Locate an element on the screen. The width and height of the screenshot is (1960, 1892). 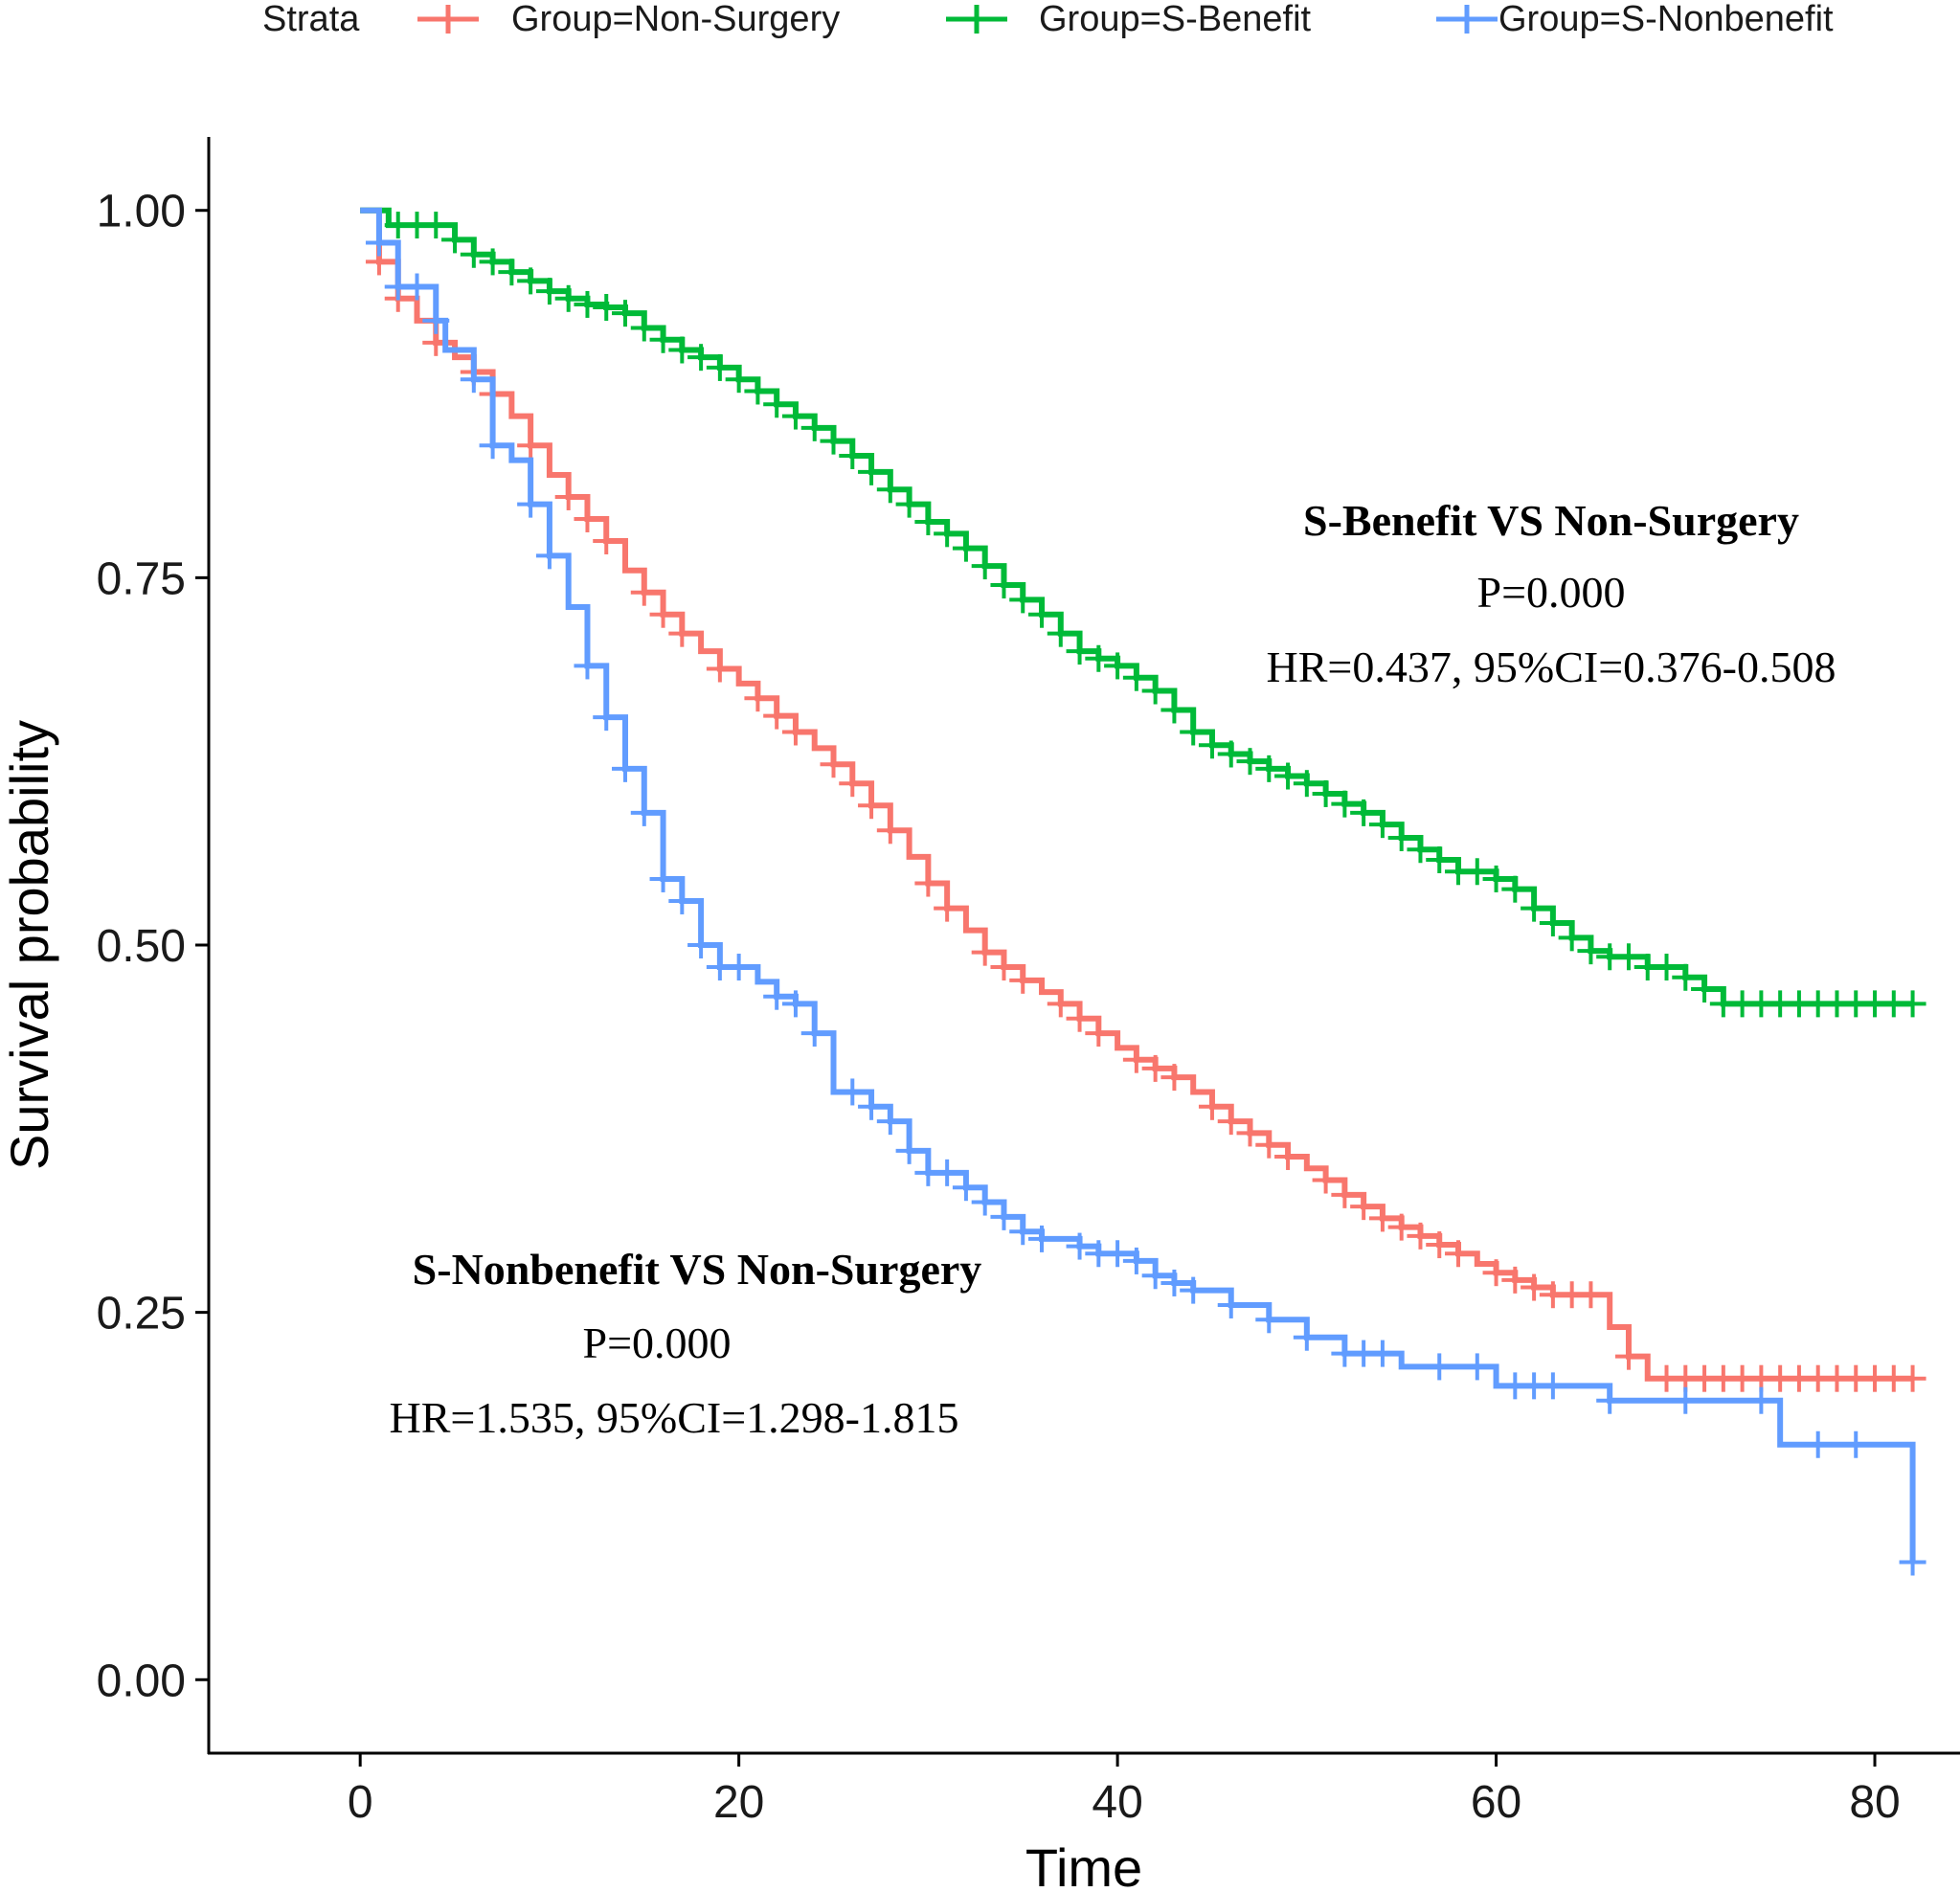
legend-label-s-benefit: Group=S-Benefit is located at coordinates (1175, 19).